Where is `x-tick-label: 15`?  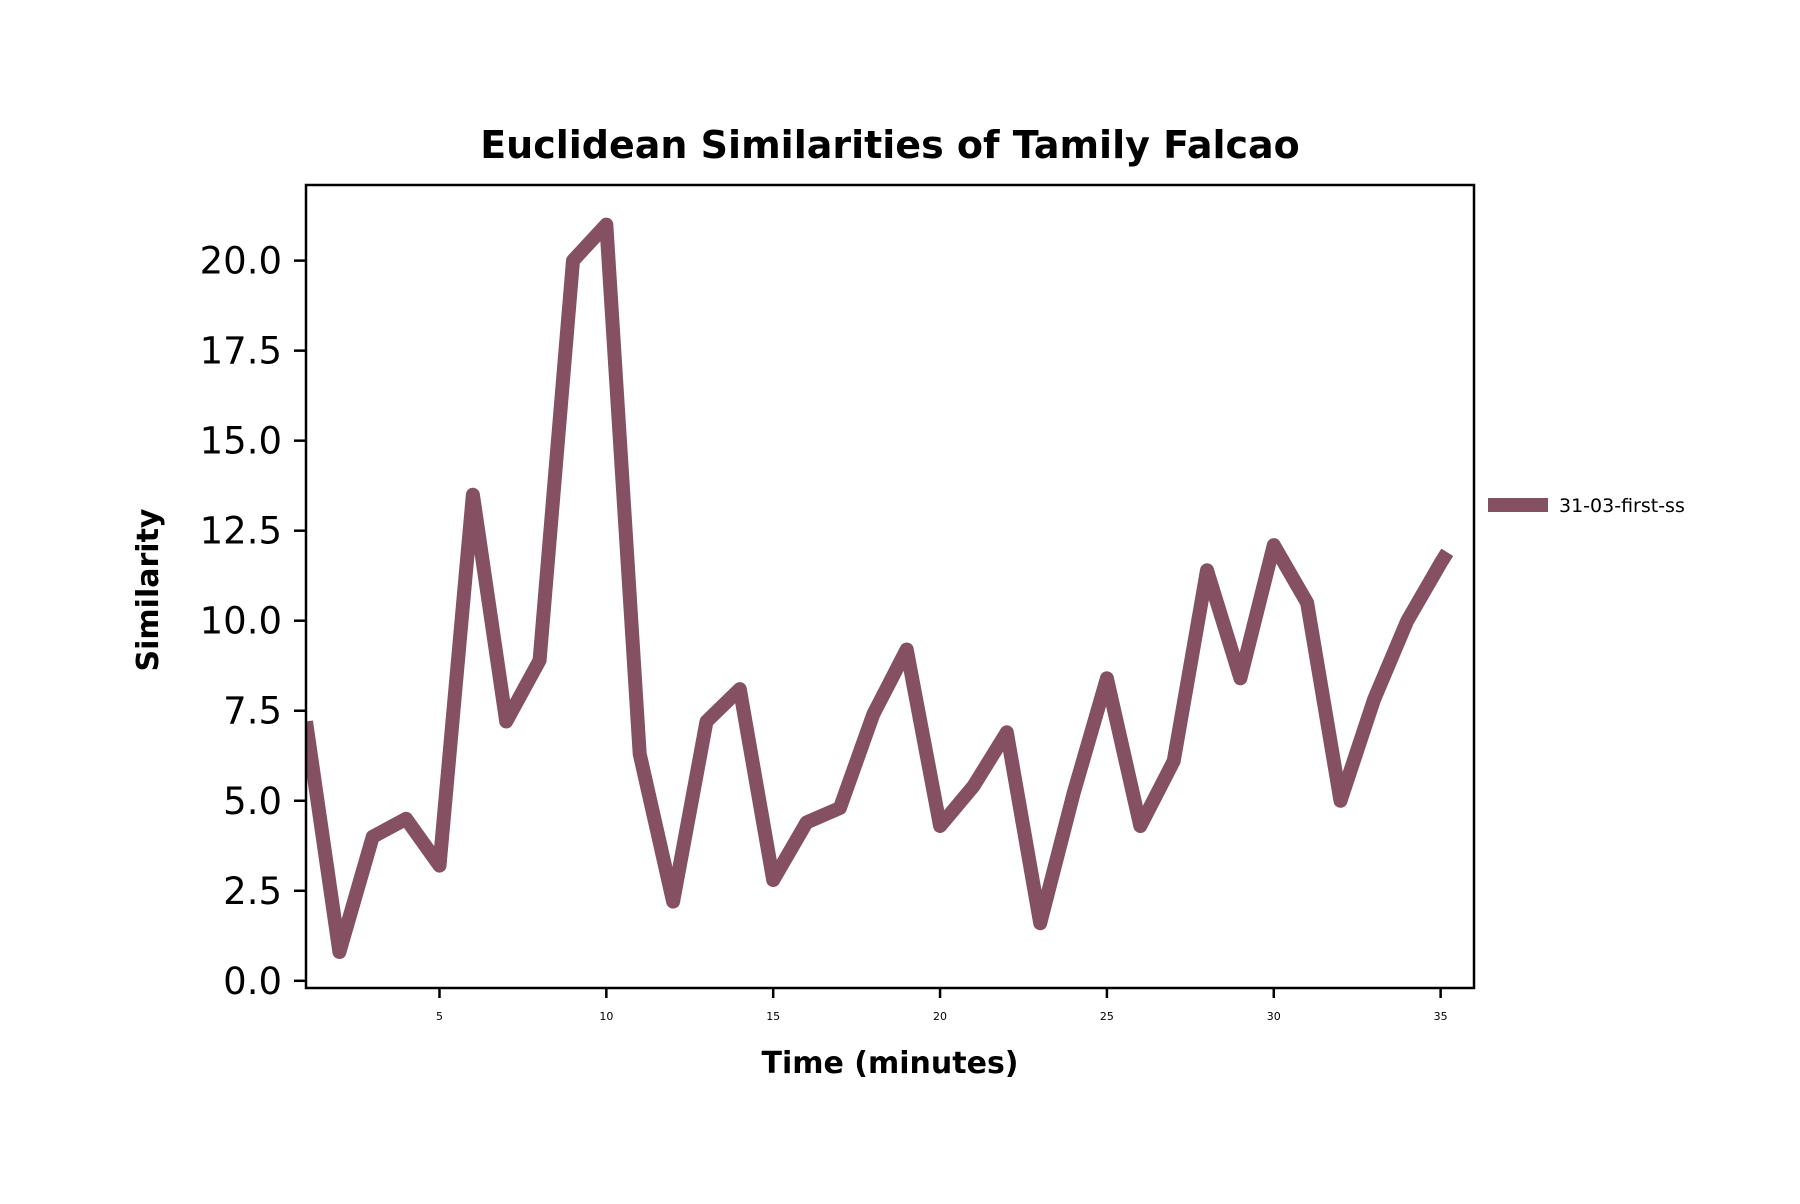 x-tick-label: 15 is located at coordinates (773, 1016).